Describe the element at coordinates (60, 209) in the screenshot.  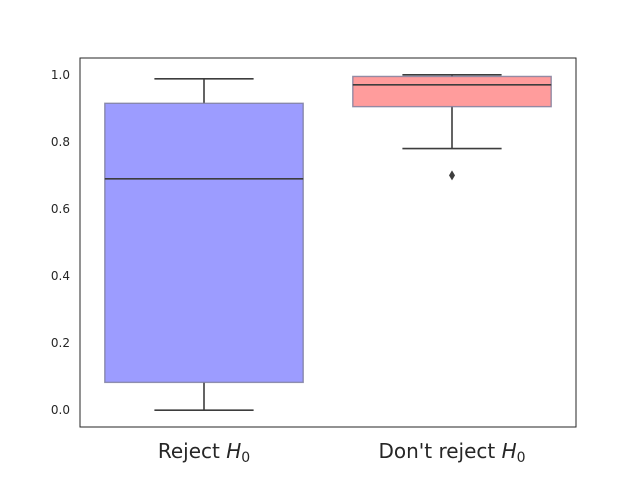
I see `y-tick-label-3: 0.6` at that location.